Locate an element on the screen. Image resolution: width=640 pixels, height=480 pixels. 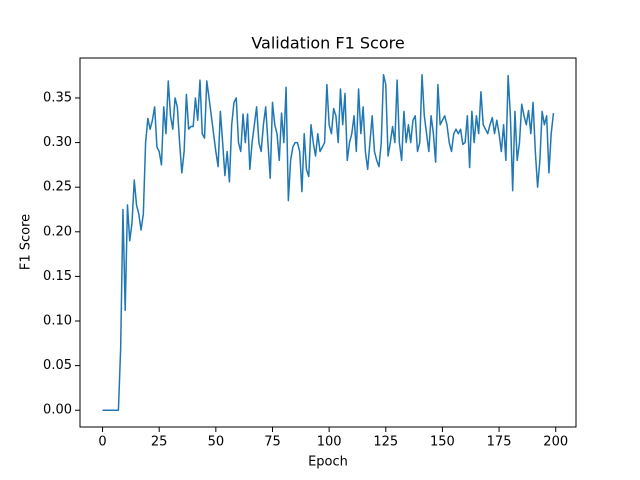
y-tick-label: 0.35 is located at coordinates (57, 97).